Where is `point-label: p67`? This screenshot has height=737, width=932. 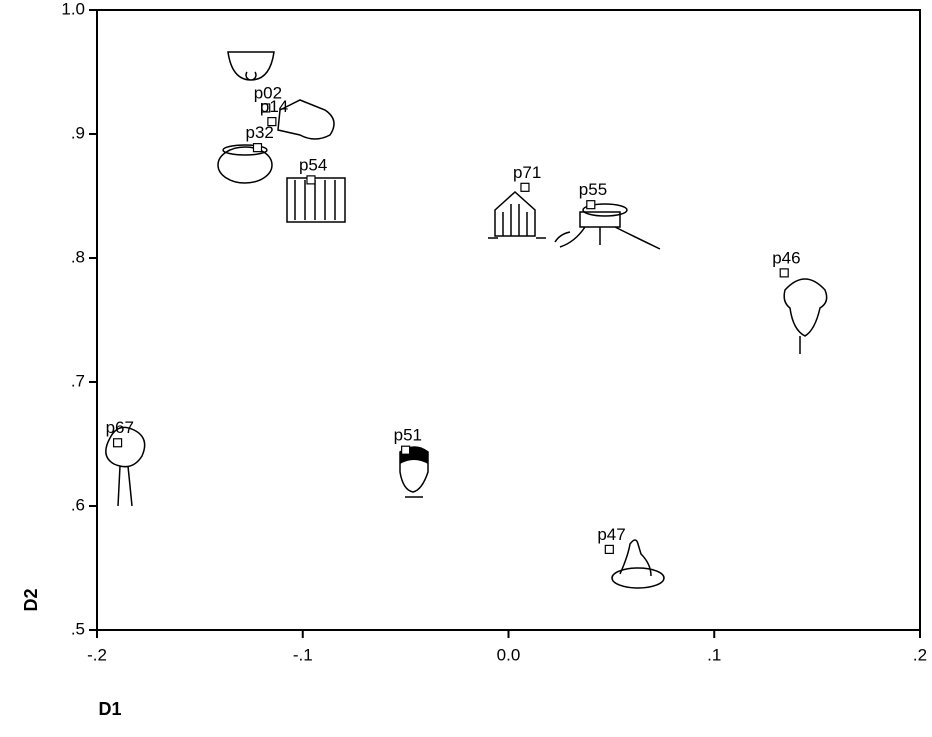 point-label: p67 is located at coordinates (120, 427).